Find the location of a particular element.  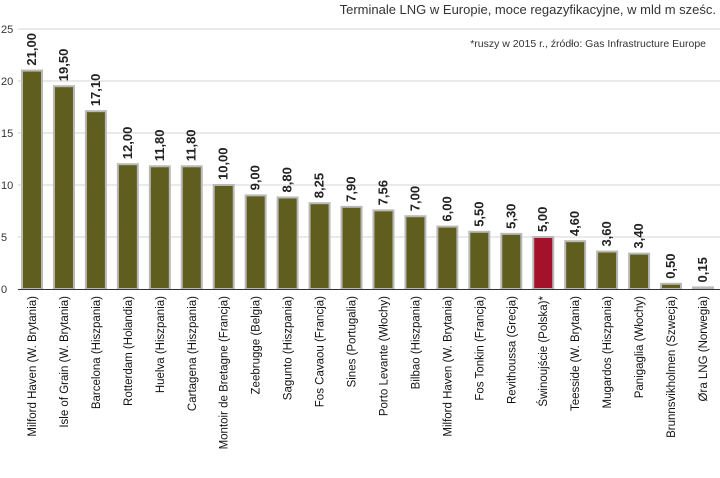

category-label: Brunnsvikholmen (Szwecja) is located at coordinates (672, 367).